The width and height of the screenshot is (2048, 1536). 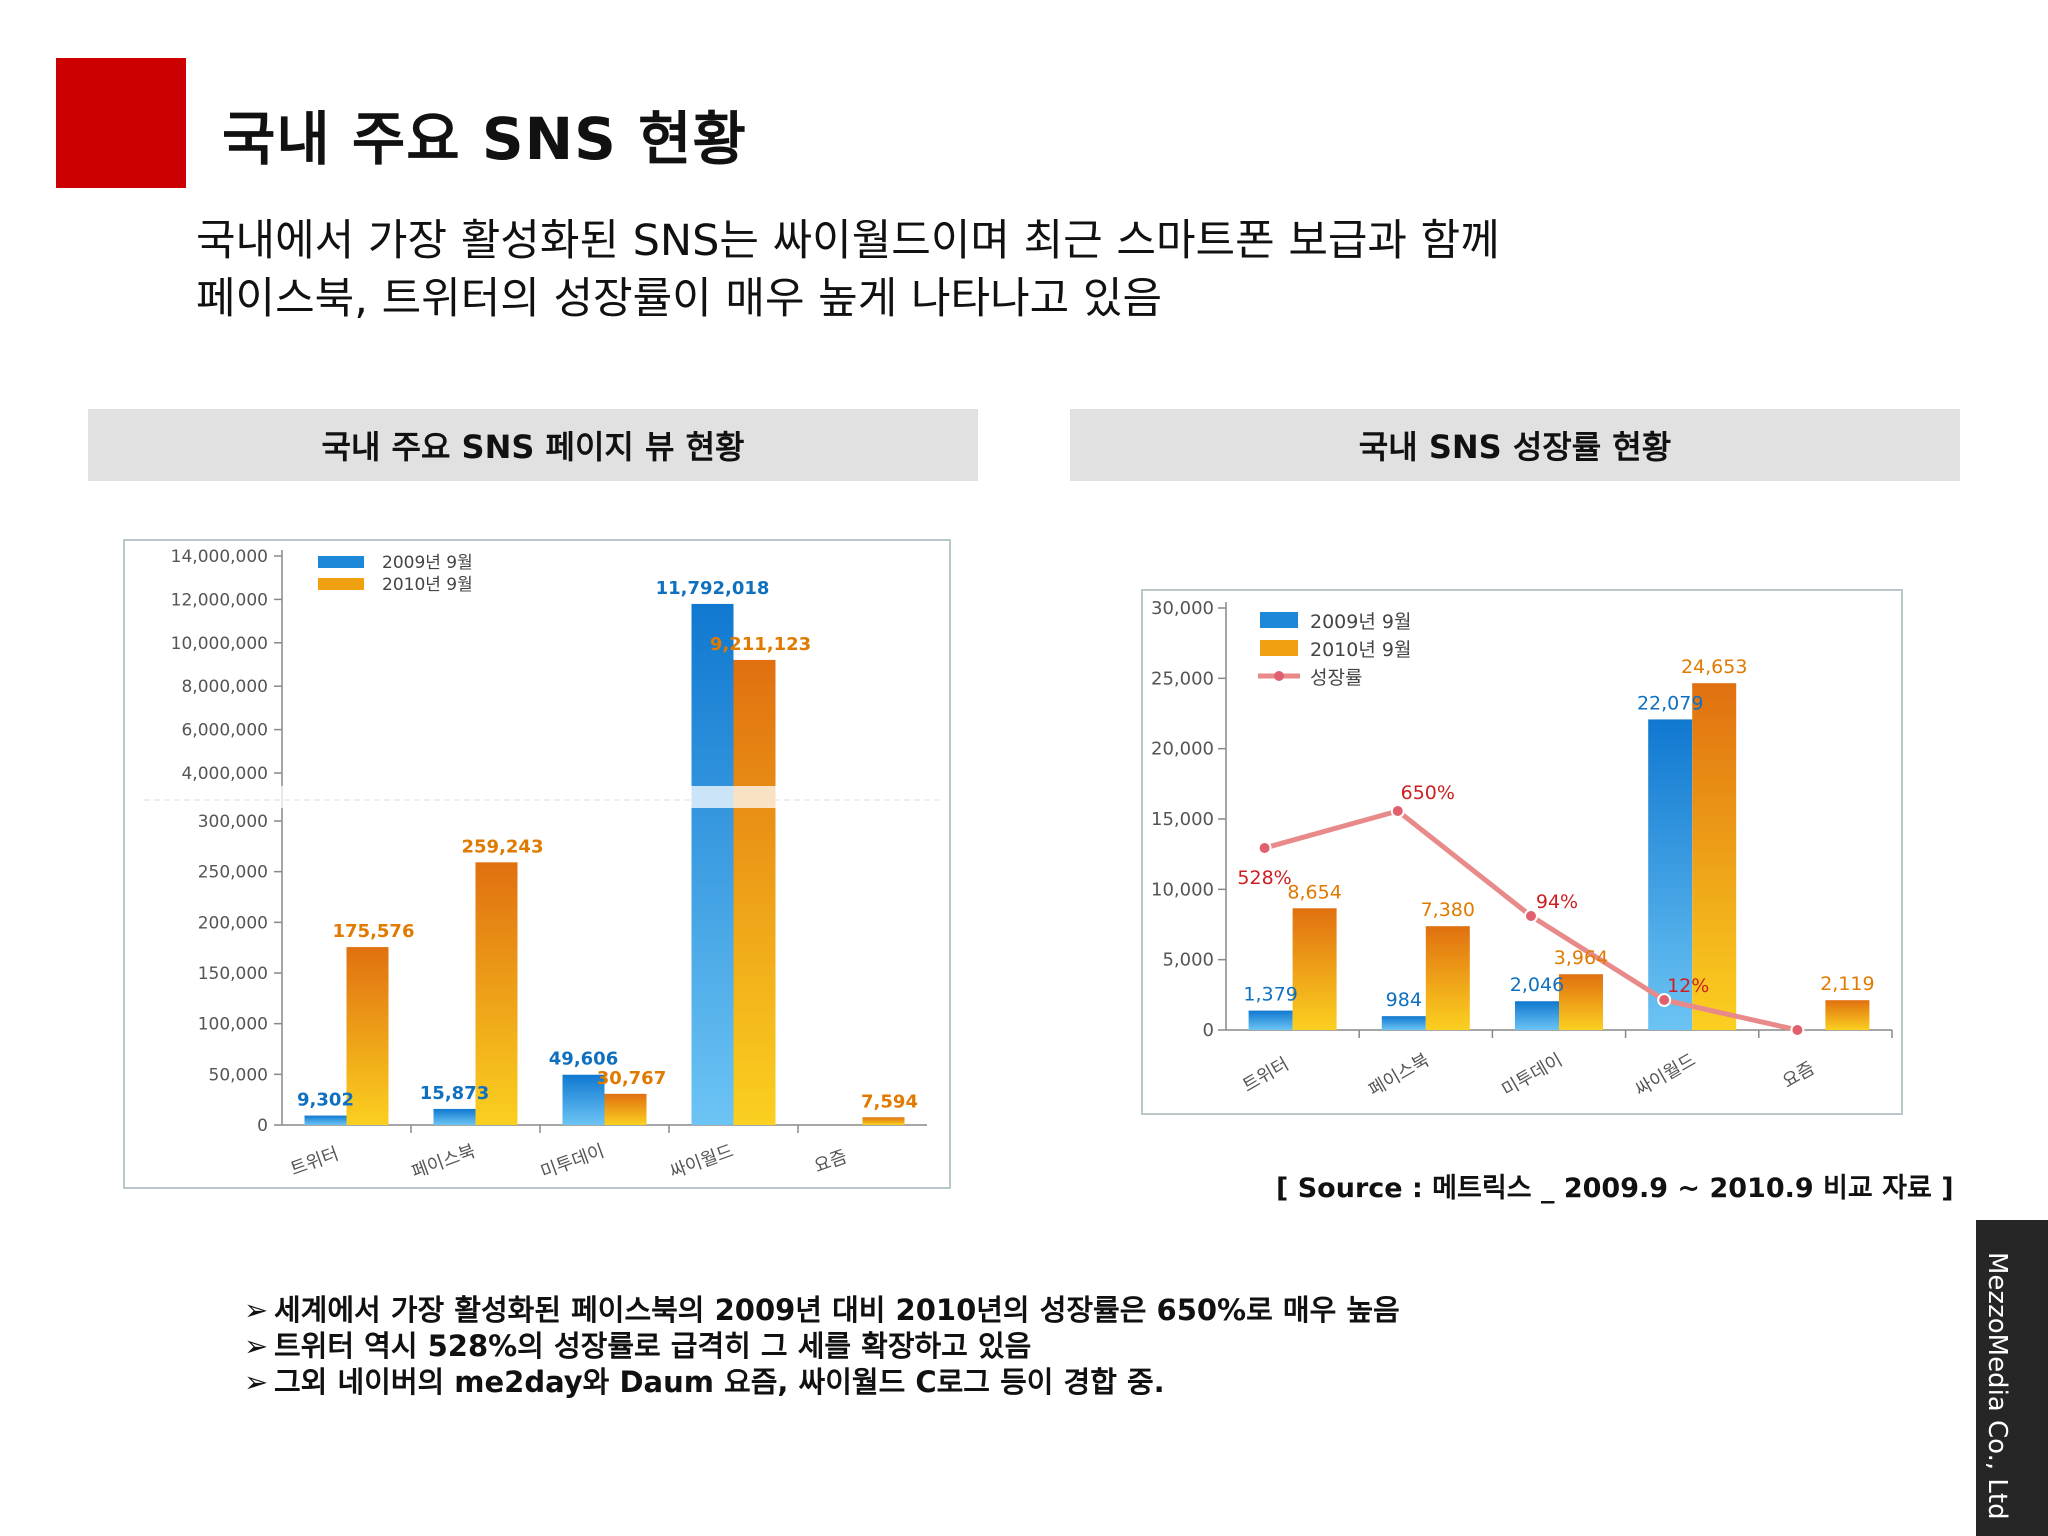 I want to click on data-label: 30,767, so click(x=631, y=1078).